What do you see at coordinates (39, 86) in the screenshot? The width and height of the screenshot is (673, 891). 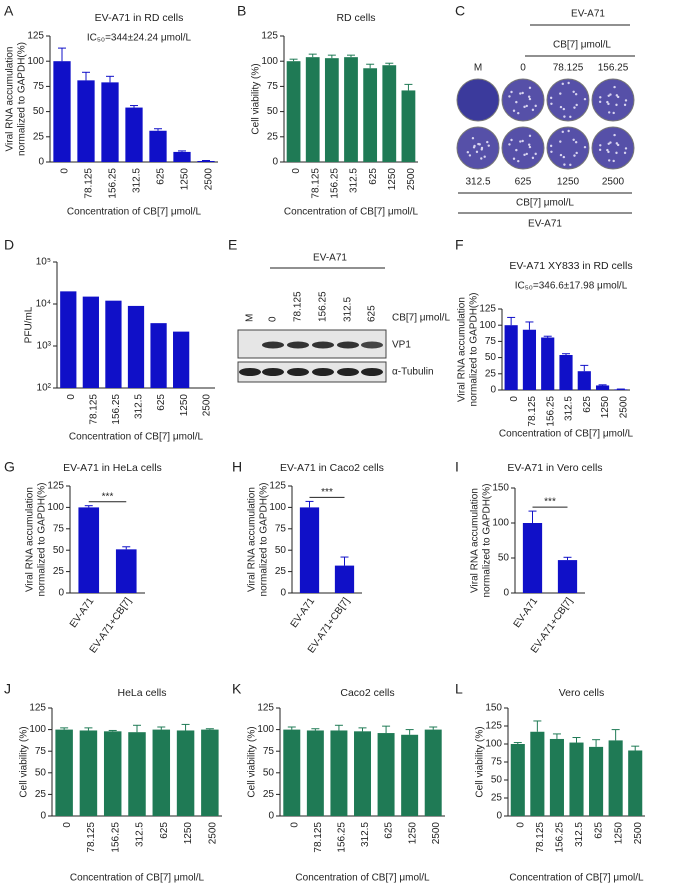 I see `y-tick-label: 75` at bounding box center [39, 86].